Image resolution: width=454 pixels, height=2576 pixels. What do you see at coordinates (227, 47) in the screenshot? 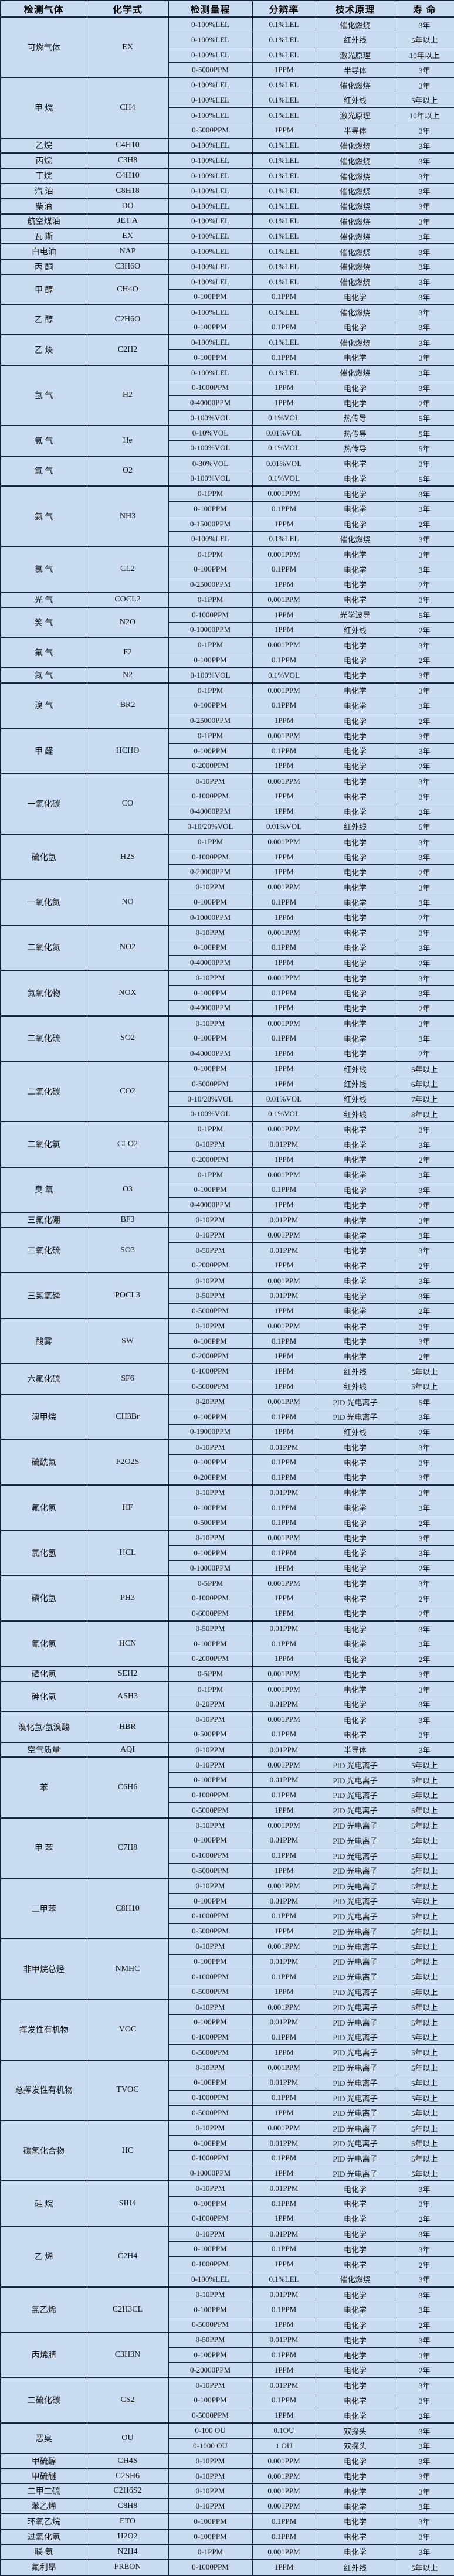
I see `table-row: 可燃气体 EX 0-100%LEL 0.1%LEL 催化燃烧 3年` at bounding box center [227, 47].